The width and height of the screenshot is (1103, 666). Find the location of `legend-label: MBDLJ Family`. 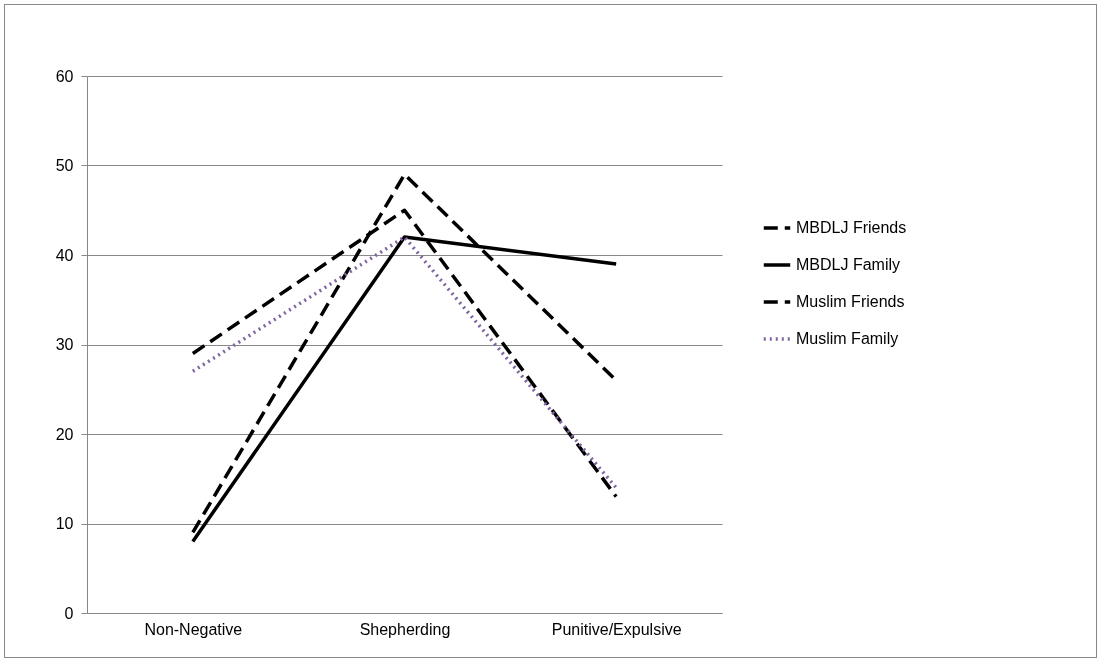

legend-label: MBDLJ Family is located at coordinates (848, 264).